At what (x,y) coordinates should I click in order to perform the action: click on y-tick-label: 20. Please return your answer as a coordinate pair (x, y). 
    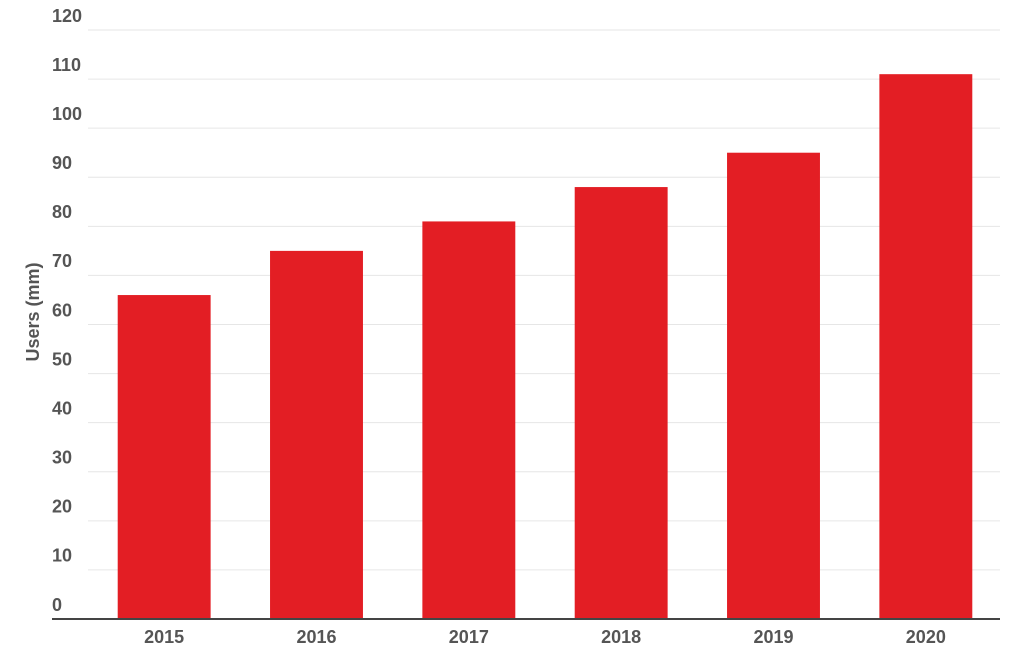
    Looking at the image, I should click on (62, 507).